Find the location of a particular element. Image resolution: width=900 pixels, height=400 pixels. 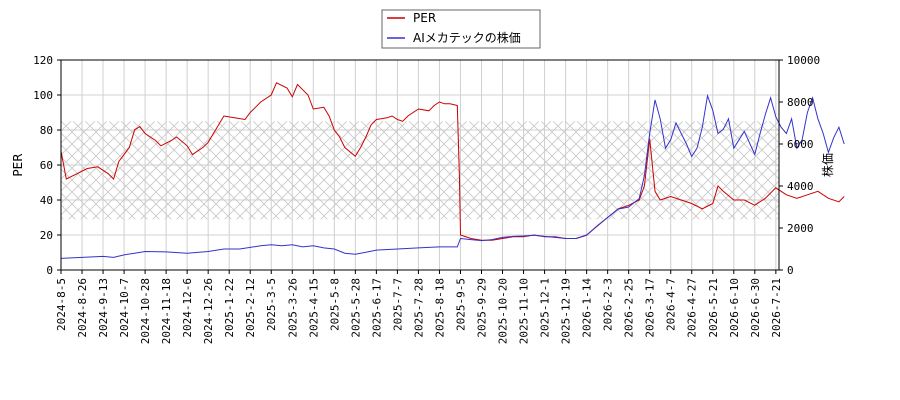

x-tick-label: 2026-1-14 is located at coordinates (587, 308).